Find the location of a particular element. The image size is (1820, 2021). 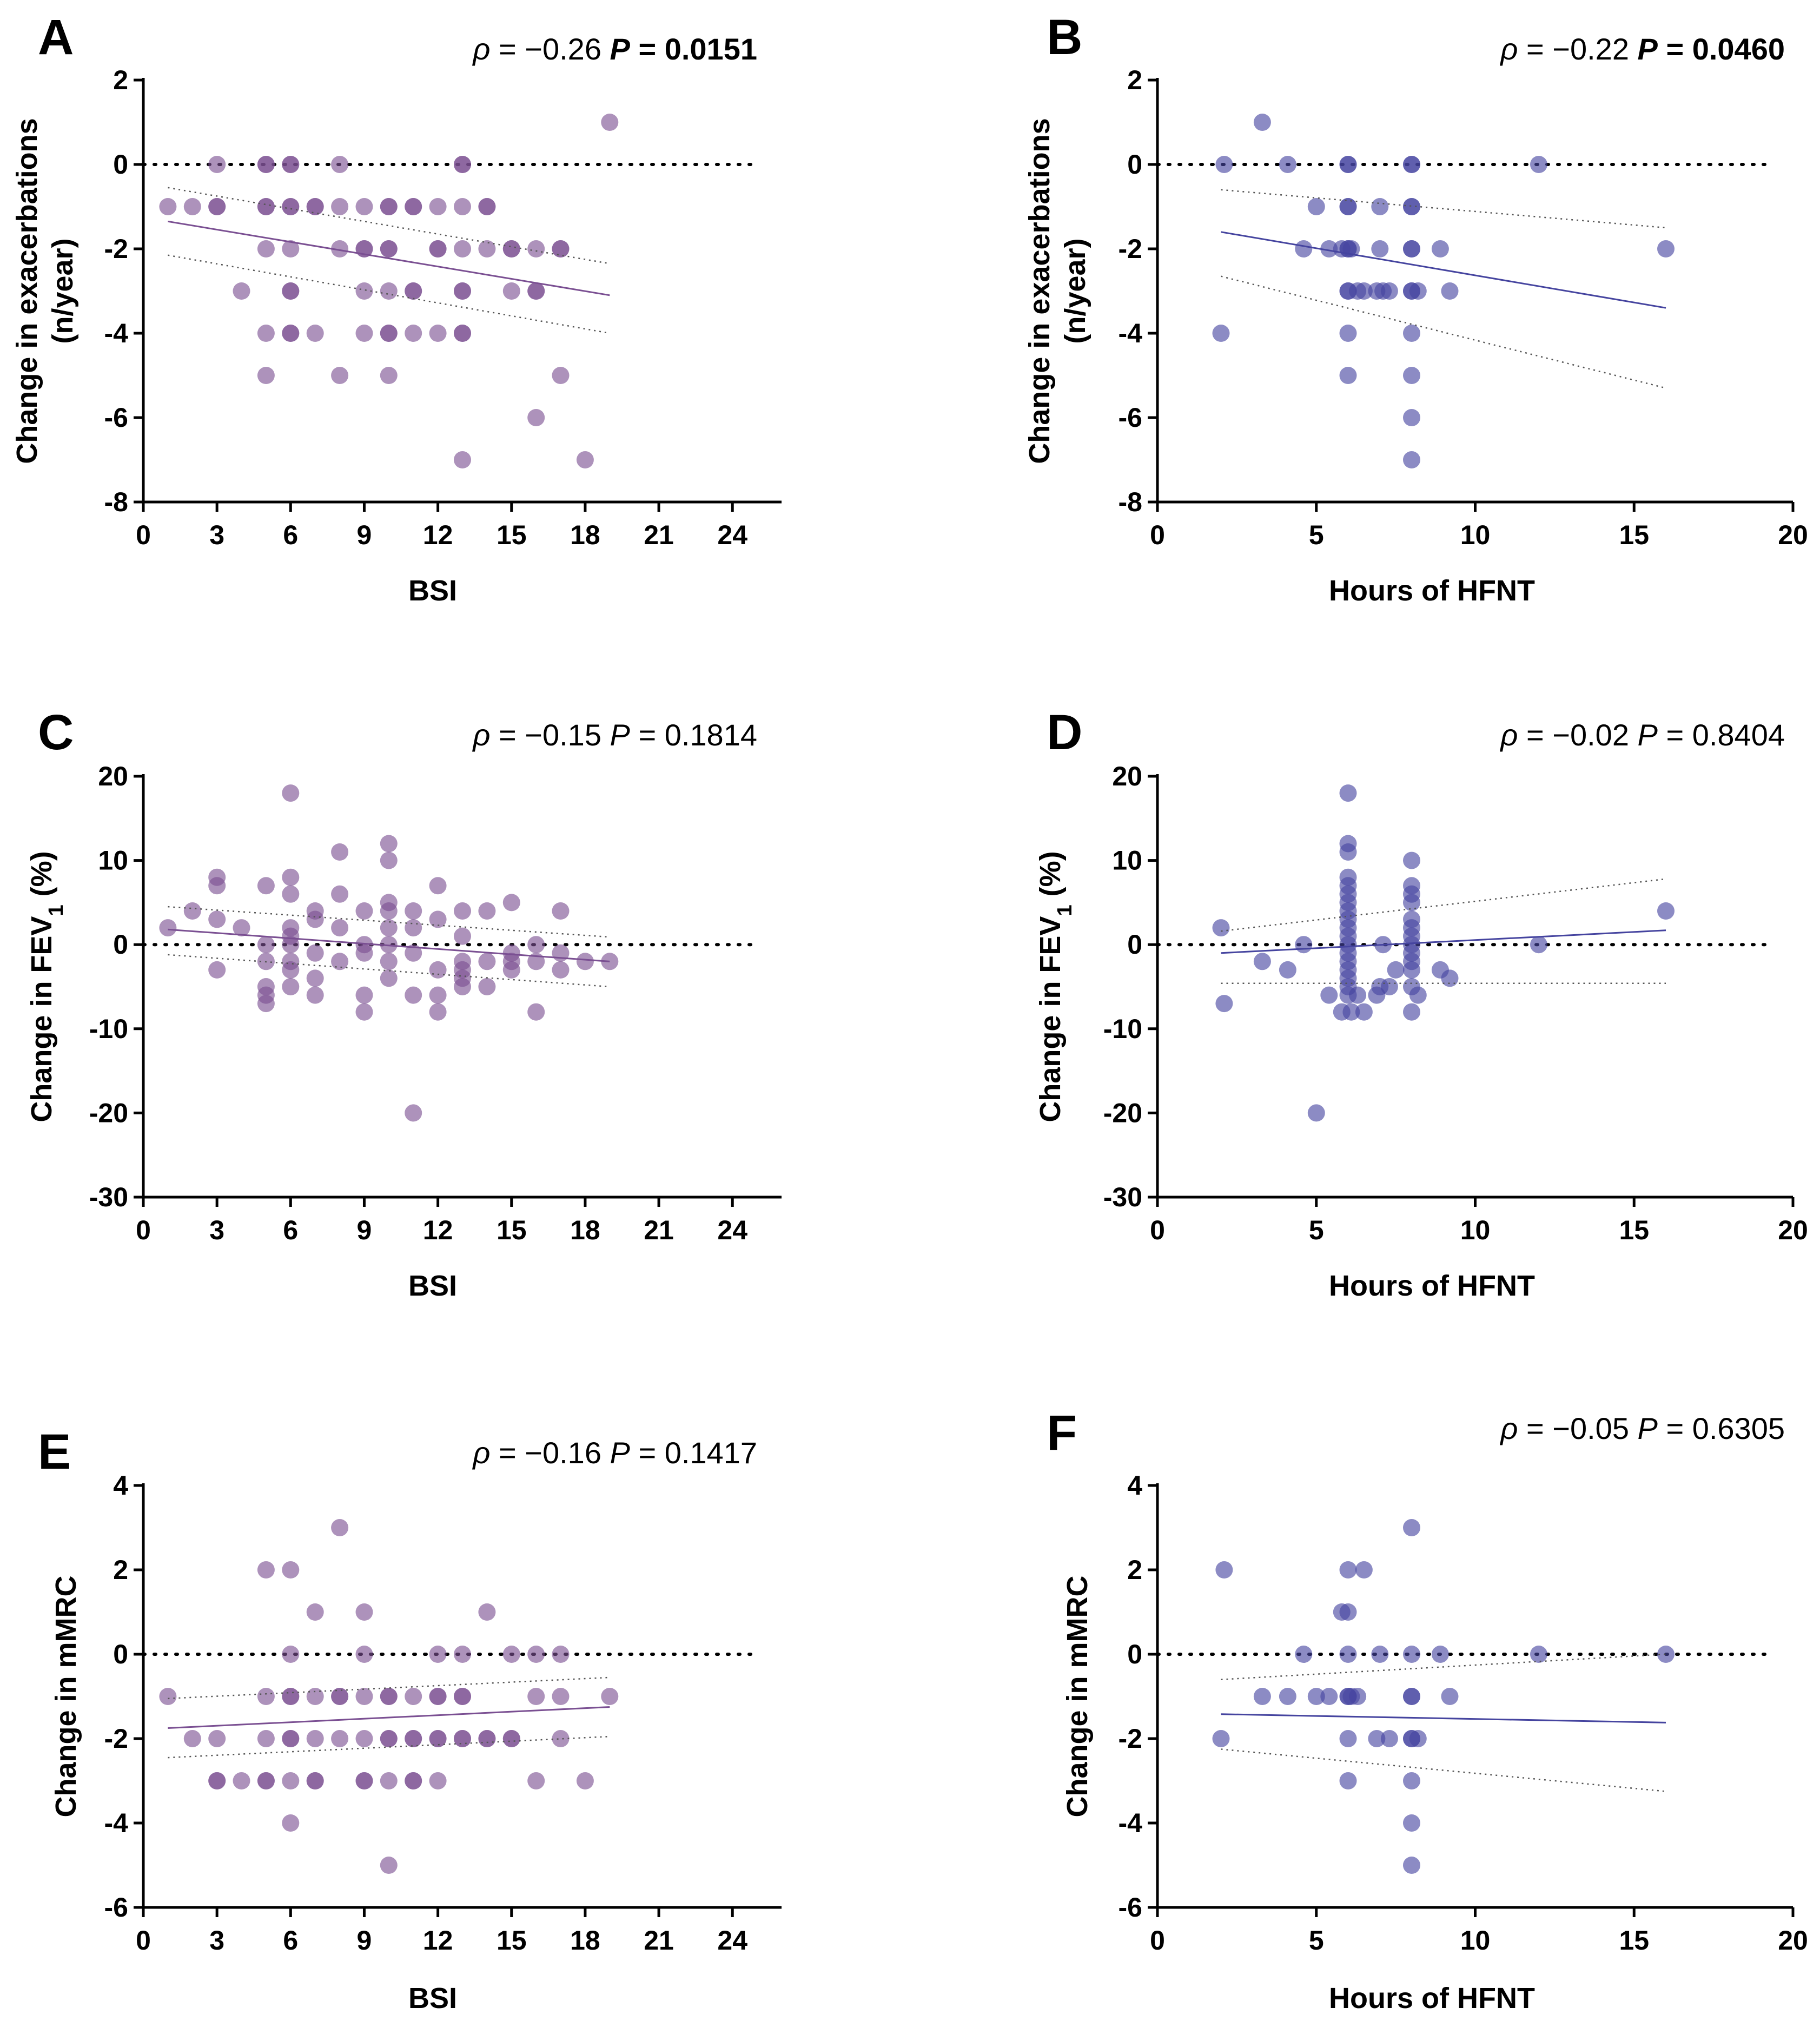

x-tick-label: 24 is located at coordinates (732, 1940).